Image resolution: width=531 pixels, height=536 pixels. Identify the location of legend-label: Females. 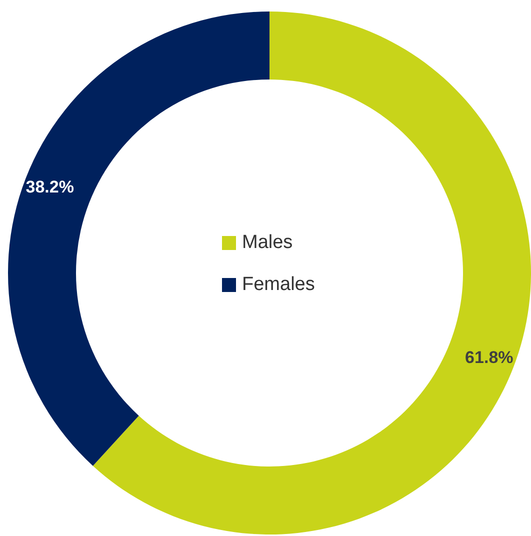
(278, 285).